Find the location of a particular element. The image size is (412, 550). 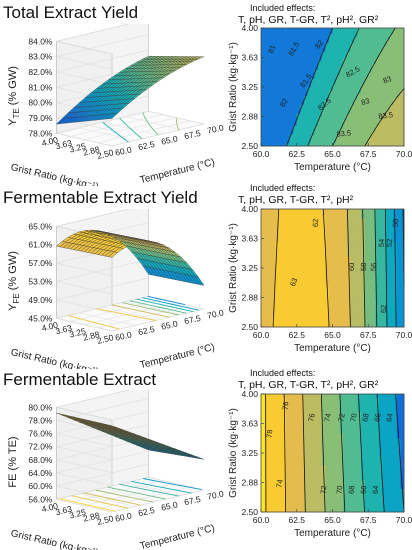

contour-value-label: 83.5 is located at coordinates (343, 133).